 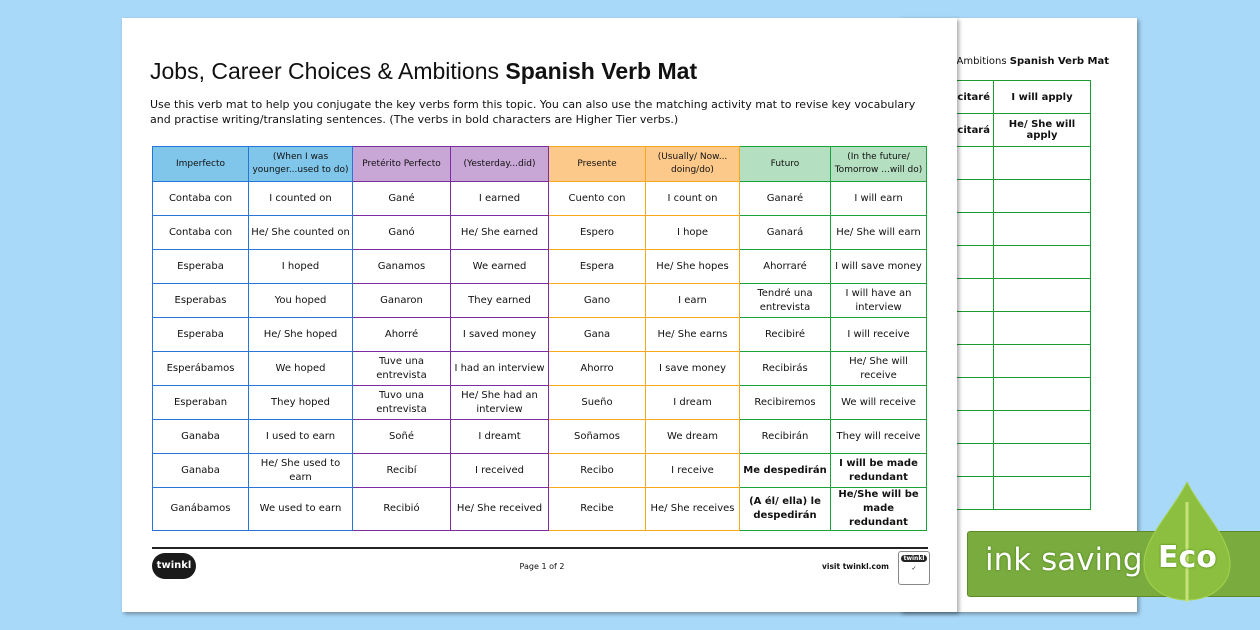 I want to click on ink-saving-label: ink saving, so click(x=1064, y=560).